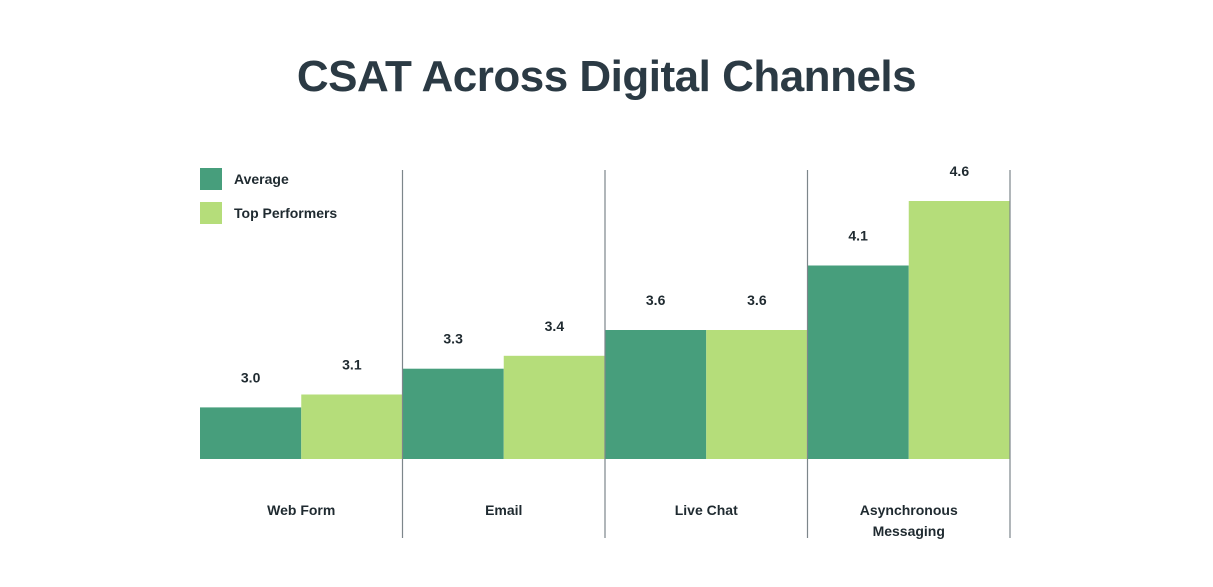 The width and height of the screenshot is (1213, 587). What do you see at coordinates (251, 377) in the screenshot?
I see `data-label: 3.0` at bounding box center [251, 377].